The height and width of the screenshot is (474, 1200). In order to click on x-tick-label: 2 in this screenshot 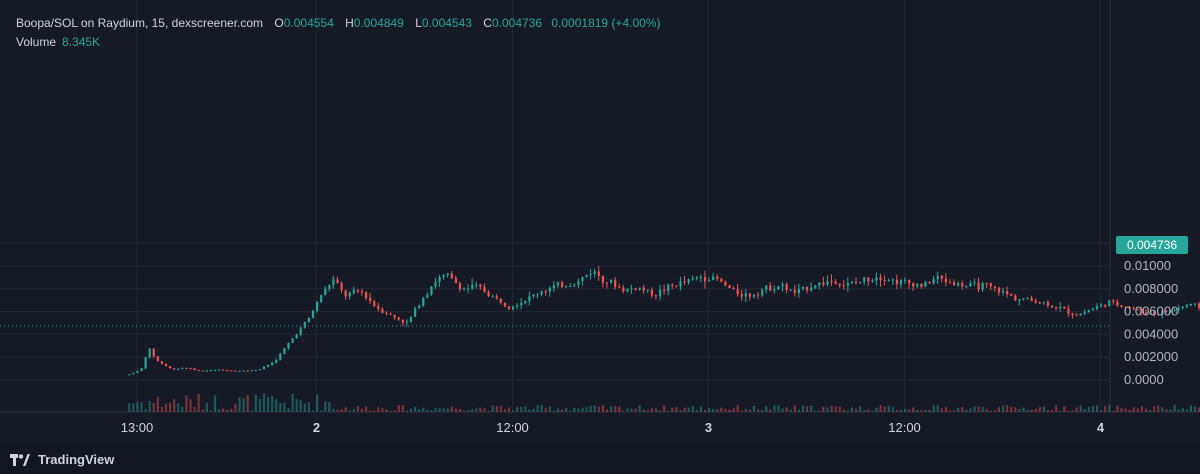, I will do `click(316, 427)`.